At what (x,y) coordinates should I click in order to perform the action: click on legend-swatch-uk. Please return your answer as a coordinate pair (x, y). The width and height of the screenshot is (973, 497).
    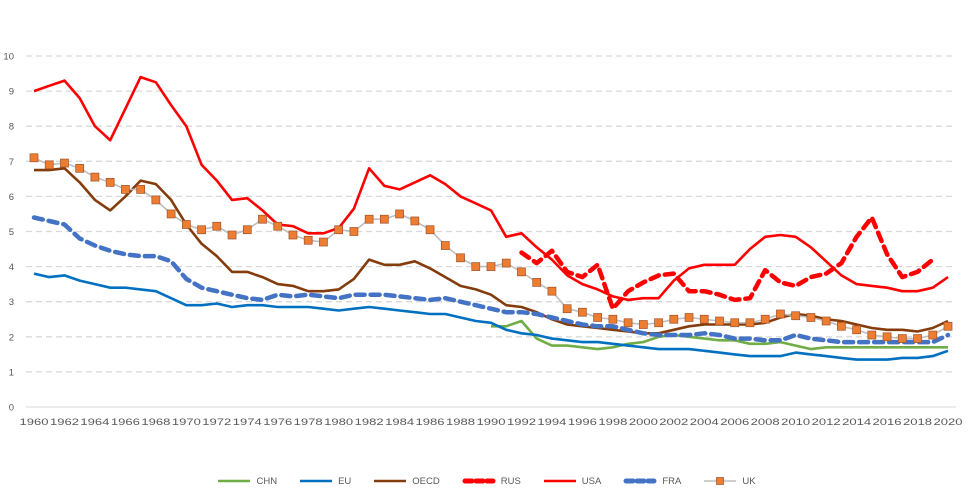
    Looking at the image, I should click on (720, 481).